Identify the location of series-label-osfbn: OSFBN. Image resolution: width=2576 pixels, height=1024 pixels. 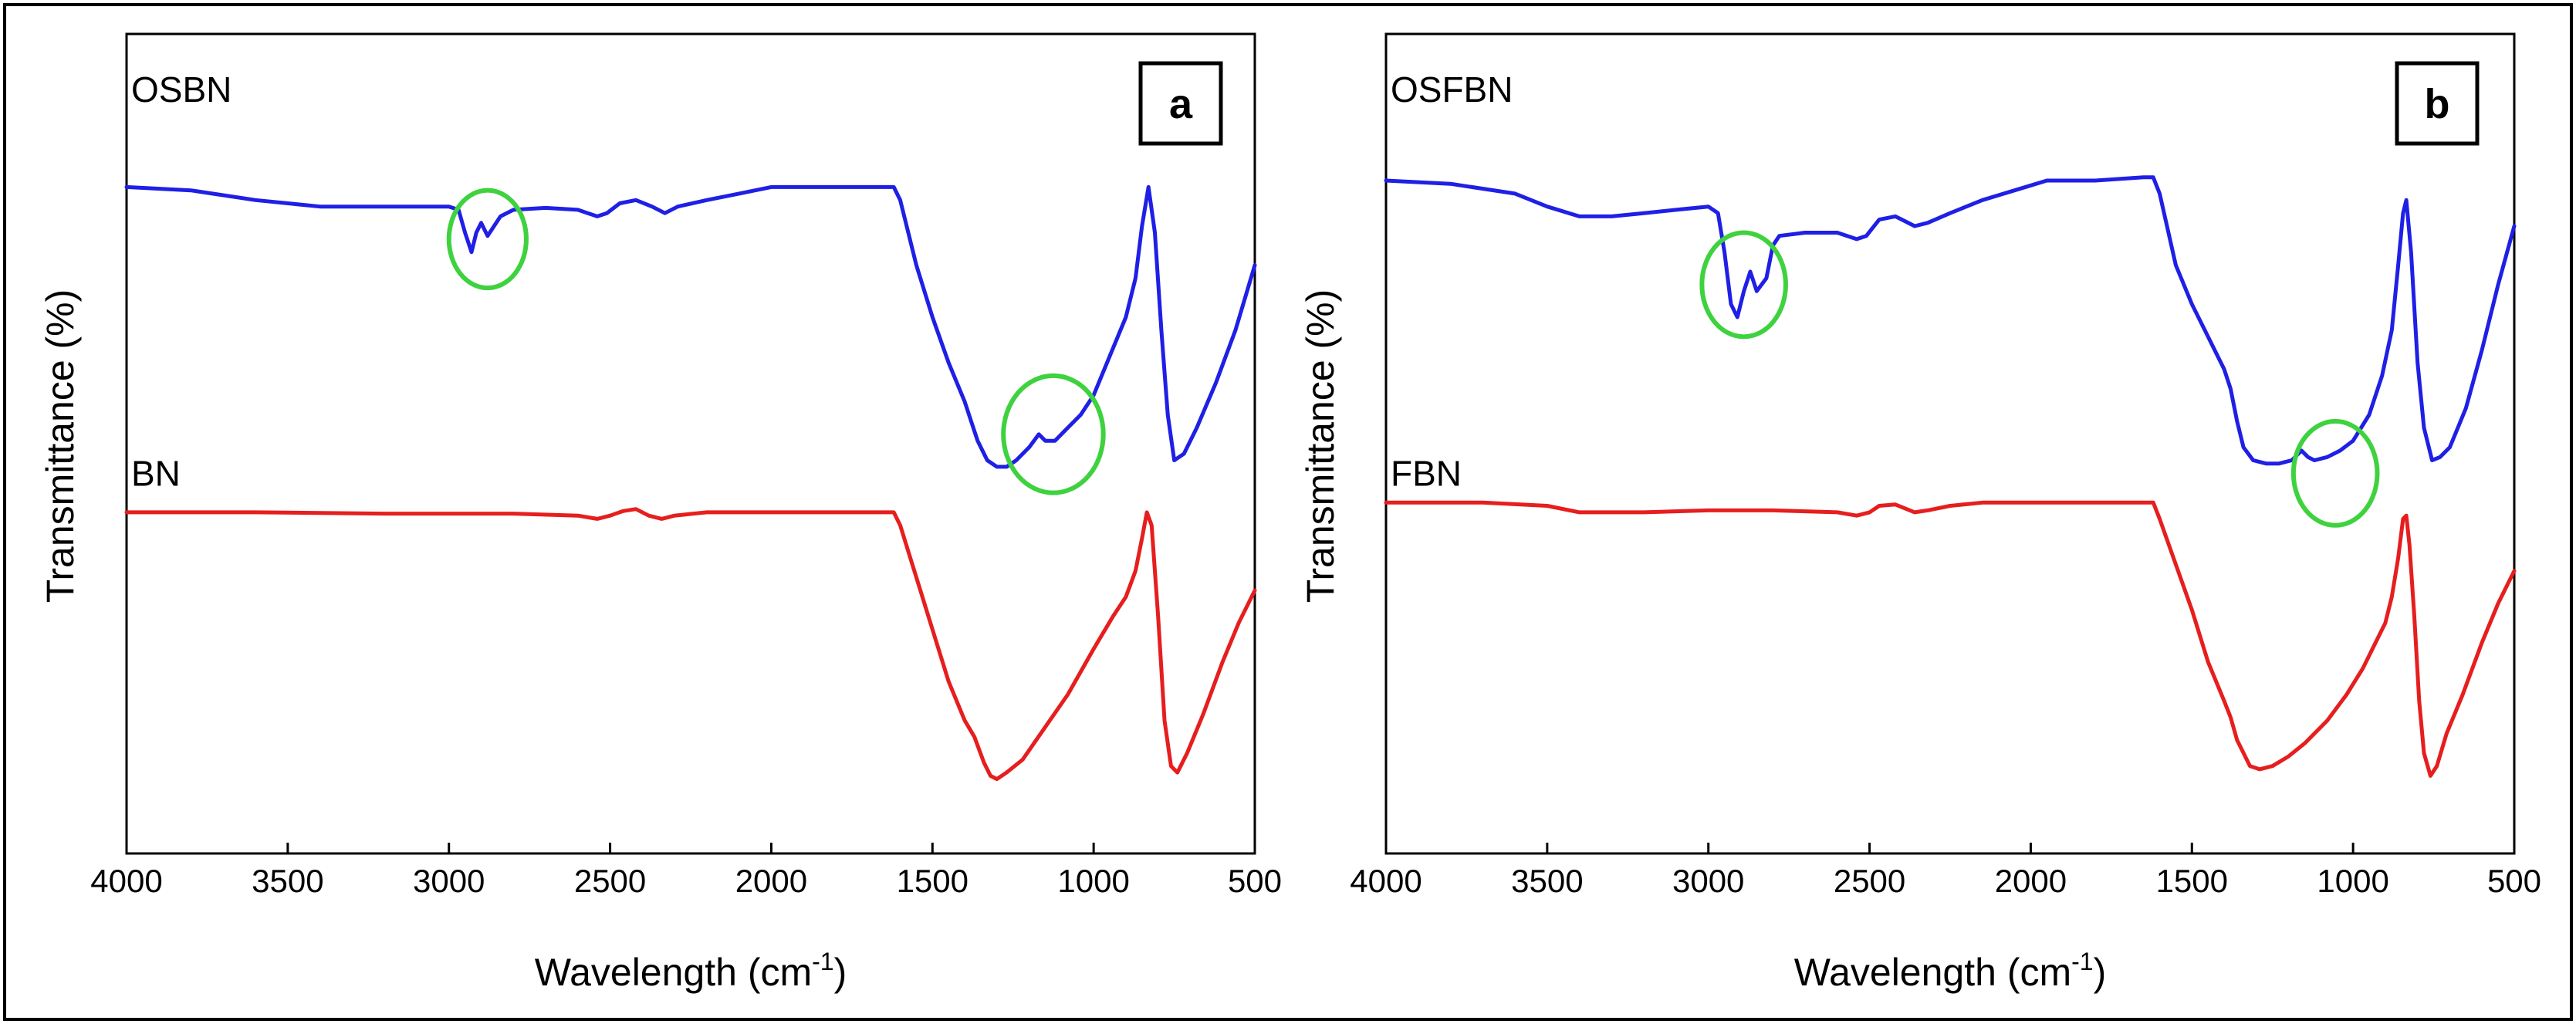
(1452, 89).